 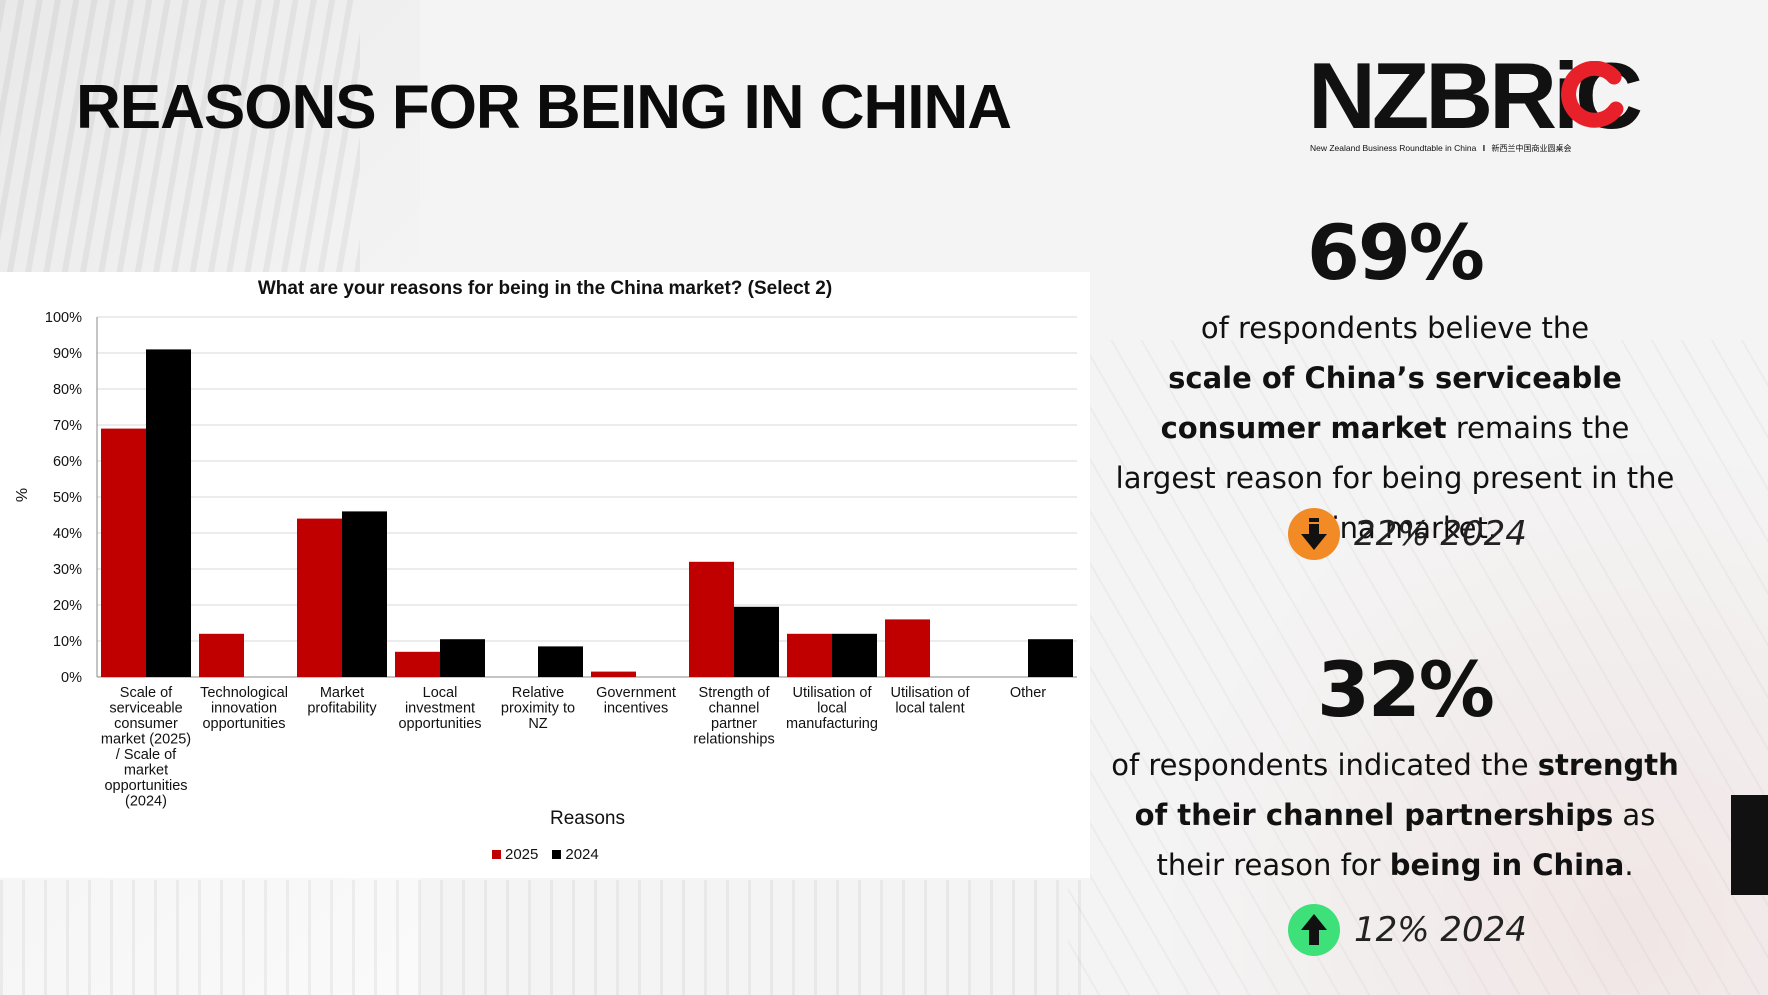 What do you see at coordinates (545, 854) in the screenshot?
I see `chart-legend: 2025 2024` at bounding box center [545, 854].